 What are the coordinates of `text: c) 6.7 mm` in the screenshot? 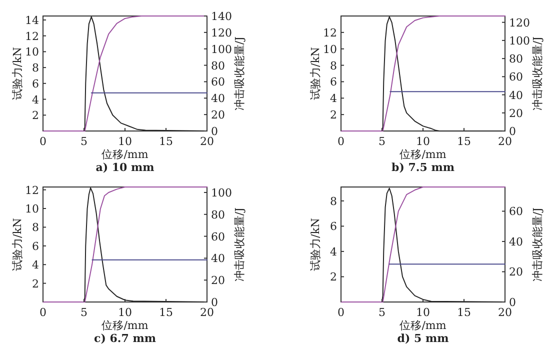 It's located at (125, 338).